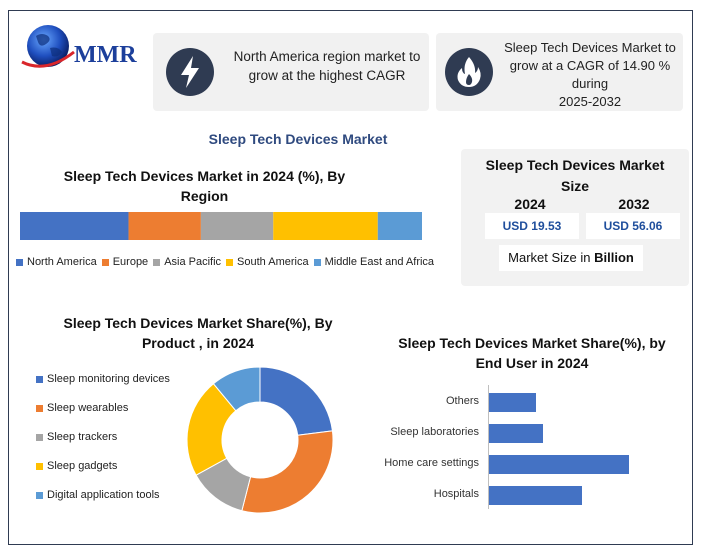  I want to click on region-bar-segment-asia-pacific, so click(237, 226).